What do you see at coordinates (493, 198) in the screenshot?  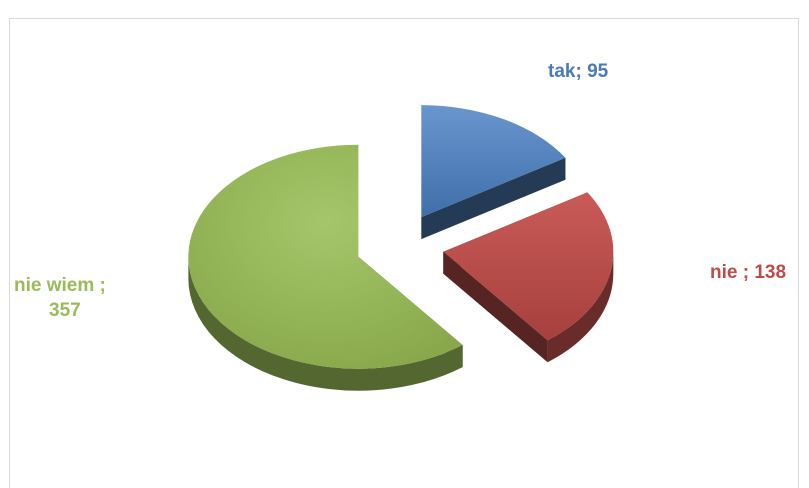 I see `slice-end-wall-tak` at bounding box center [493, 198].